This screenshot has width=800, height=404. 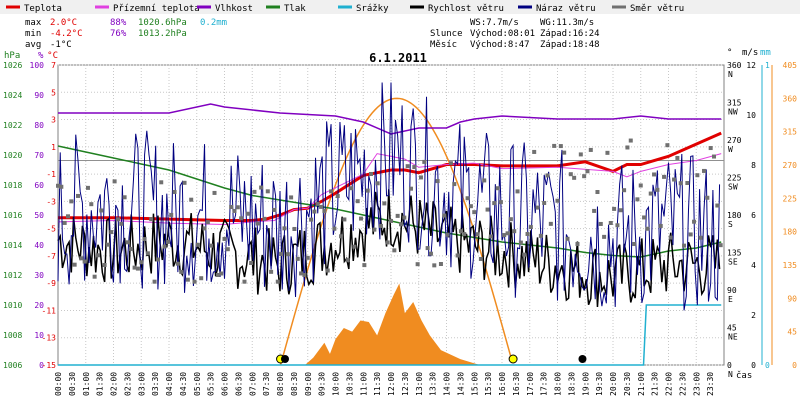 I want to click on tick-solar: 225, so click(x=790, y=198).